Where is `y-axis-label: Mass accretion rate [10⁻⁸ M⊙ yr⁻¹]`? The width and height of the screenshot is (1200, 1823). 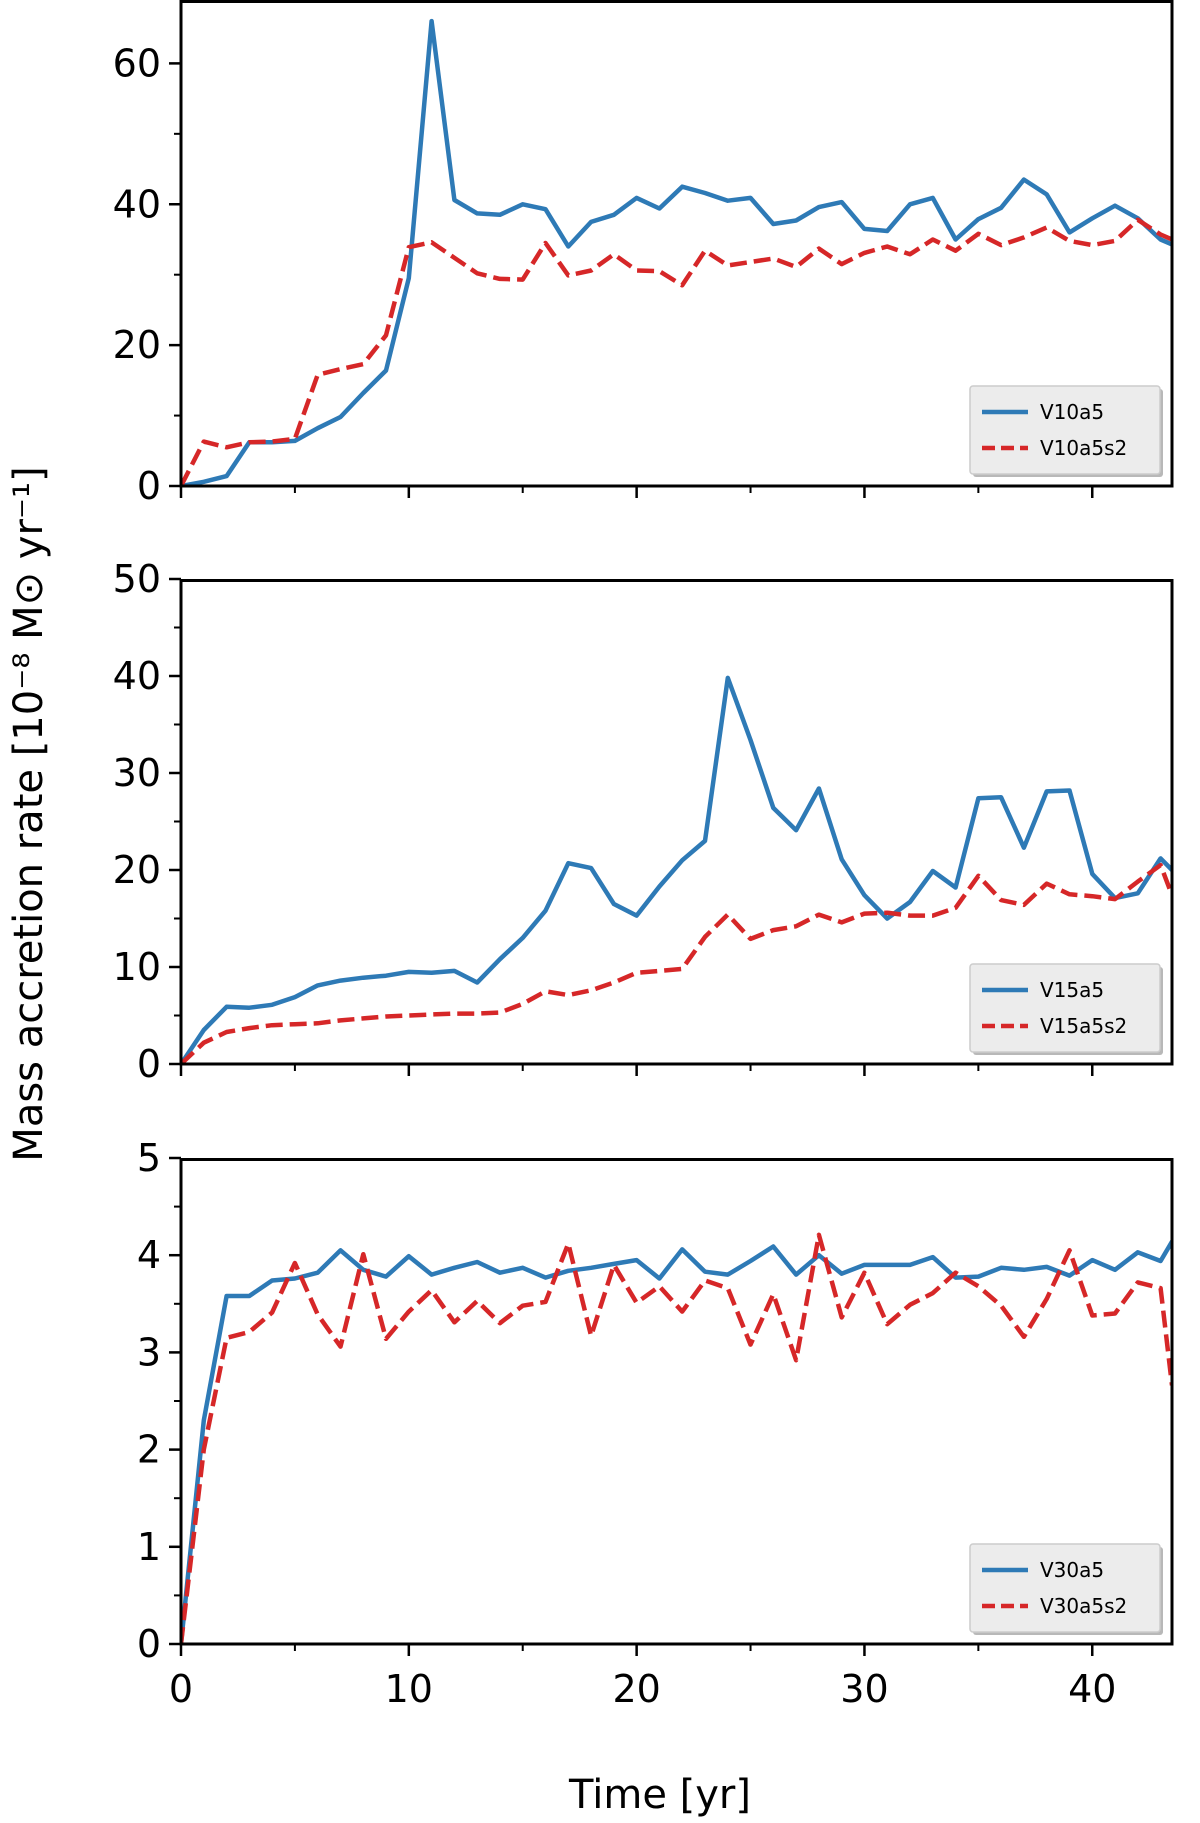
y-axis-label: Mass accretion rate [10⁻⁸ M⊙ yr⁻¹] is located at coordinates (29, 813).